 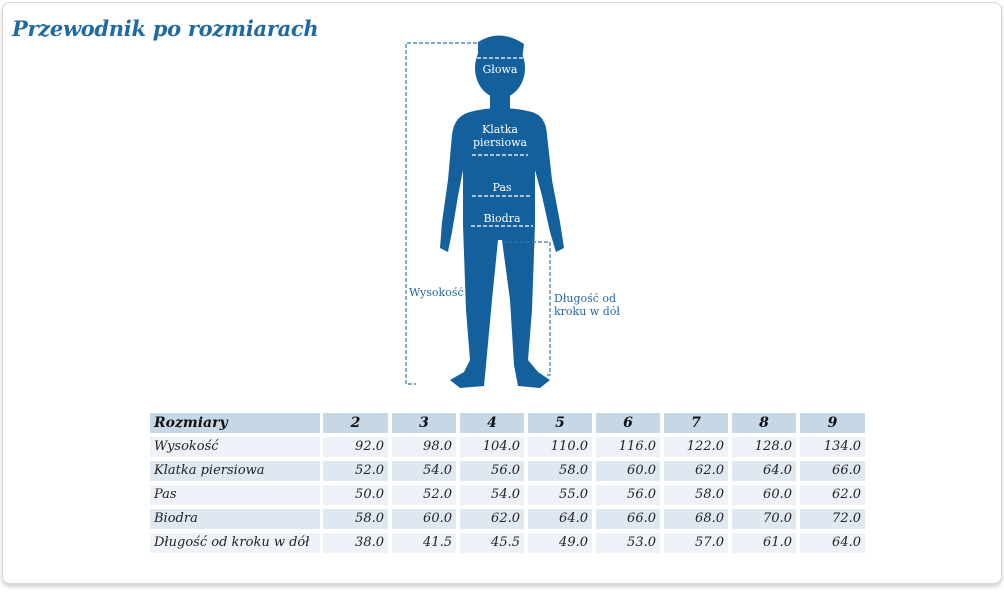 What do you see at coordinates (492, 543) in the screenshot?
I see `table-cell: 45.5` at bounding box center [492, 543].